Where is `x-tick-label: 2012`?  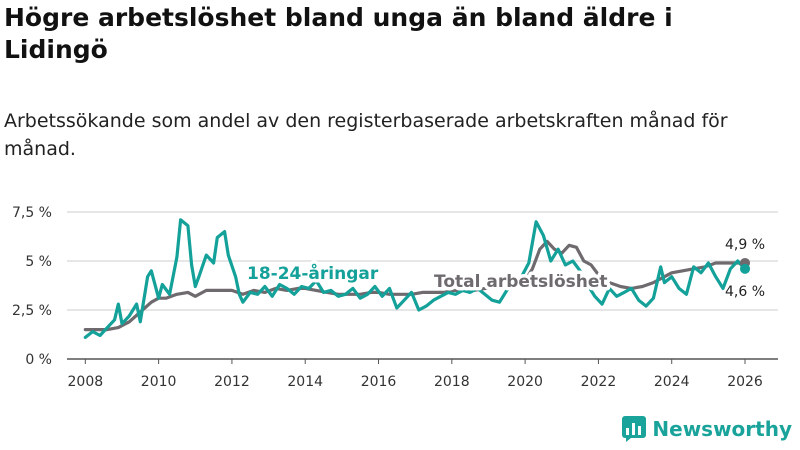
x-tick-label: 2012 is located at coordinates (232, 382).